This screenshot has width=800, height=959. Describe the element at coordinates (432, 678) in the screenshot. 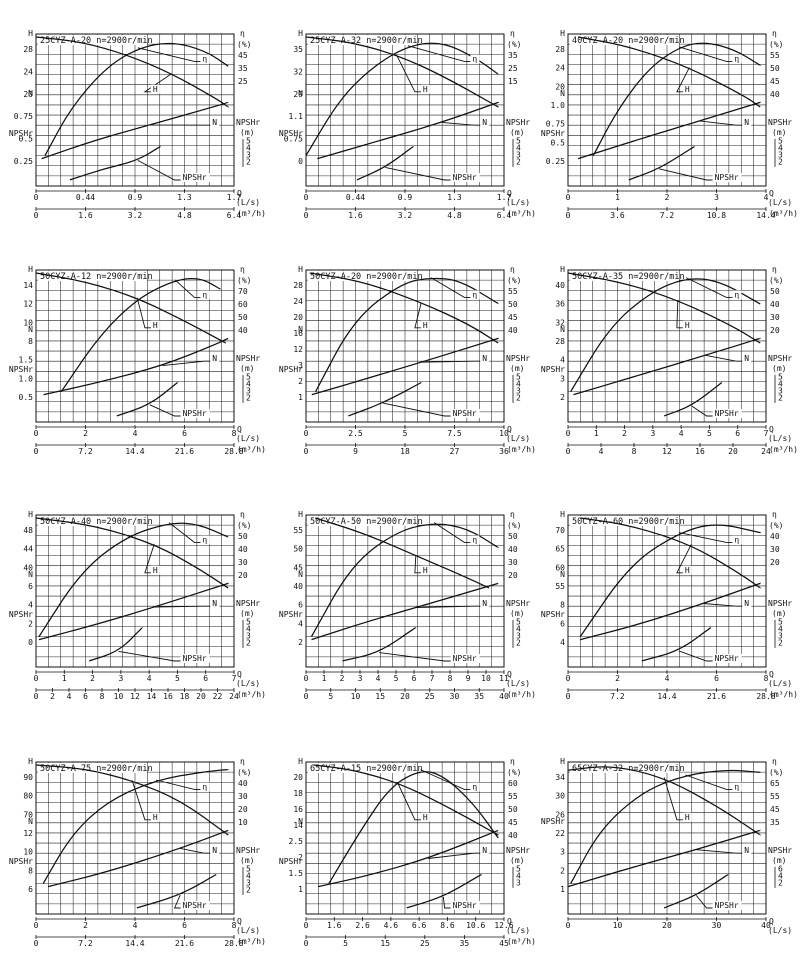

I see `x-tick-label-ls: 7` at that location.